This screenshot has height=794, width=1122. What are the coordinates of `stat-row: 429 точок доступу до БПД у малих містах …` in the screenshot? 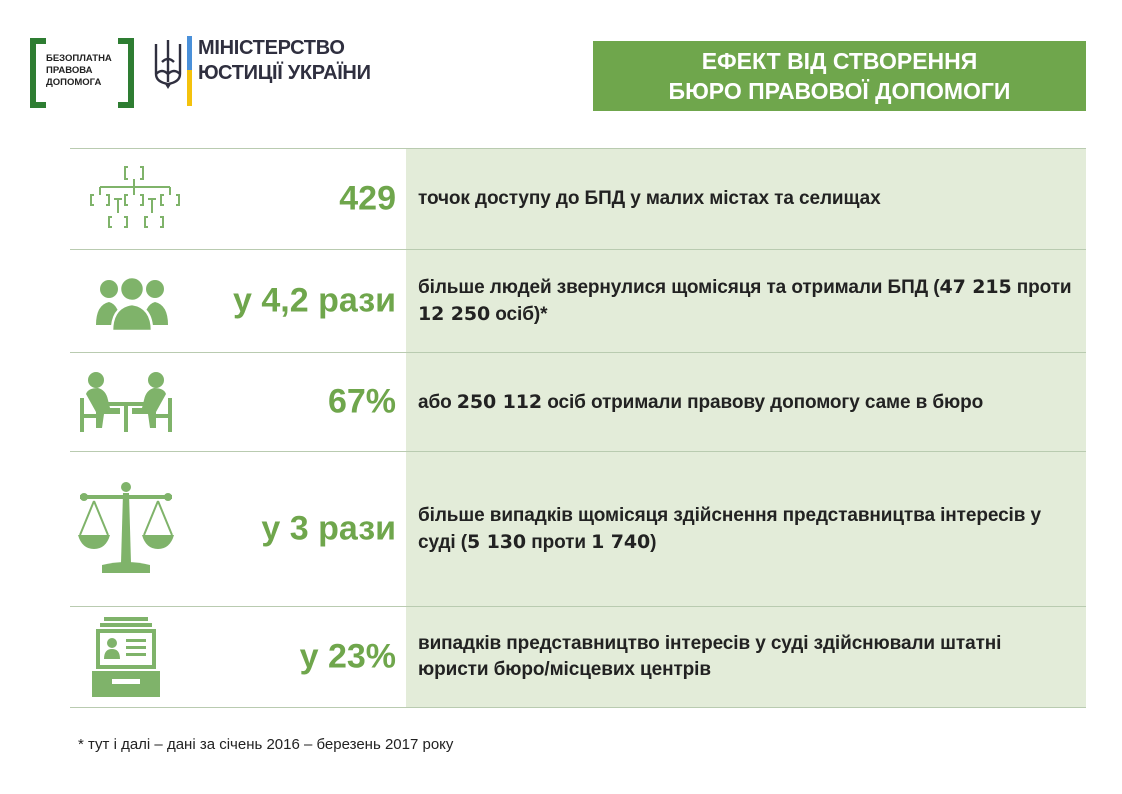 It's located at (578, 198).